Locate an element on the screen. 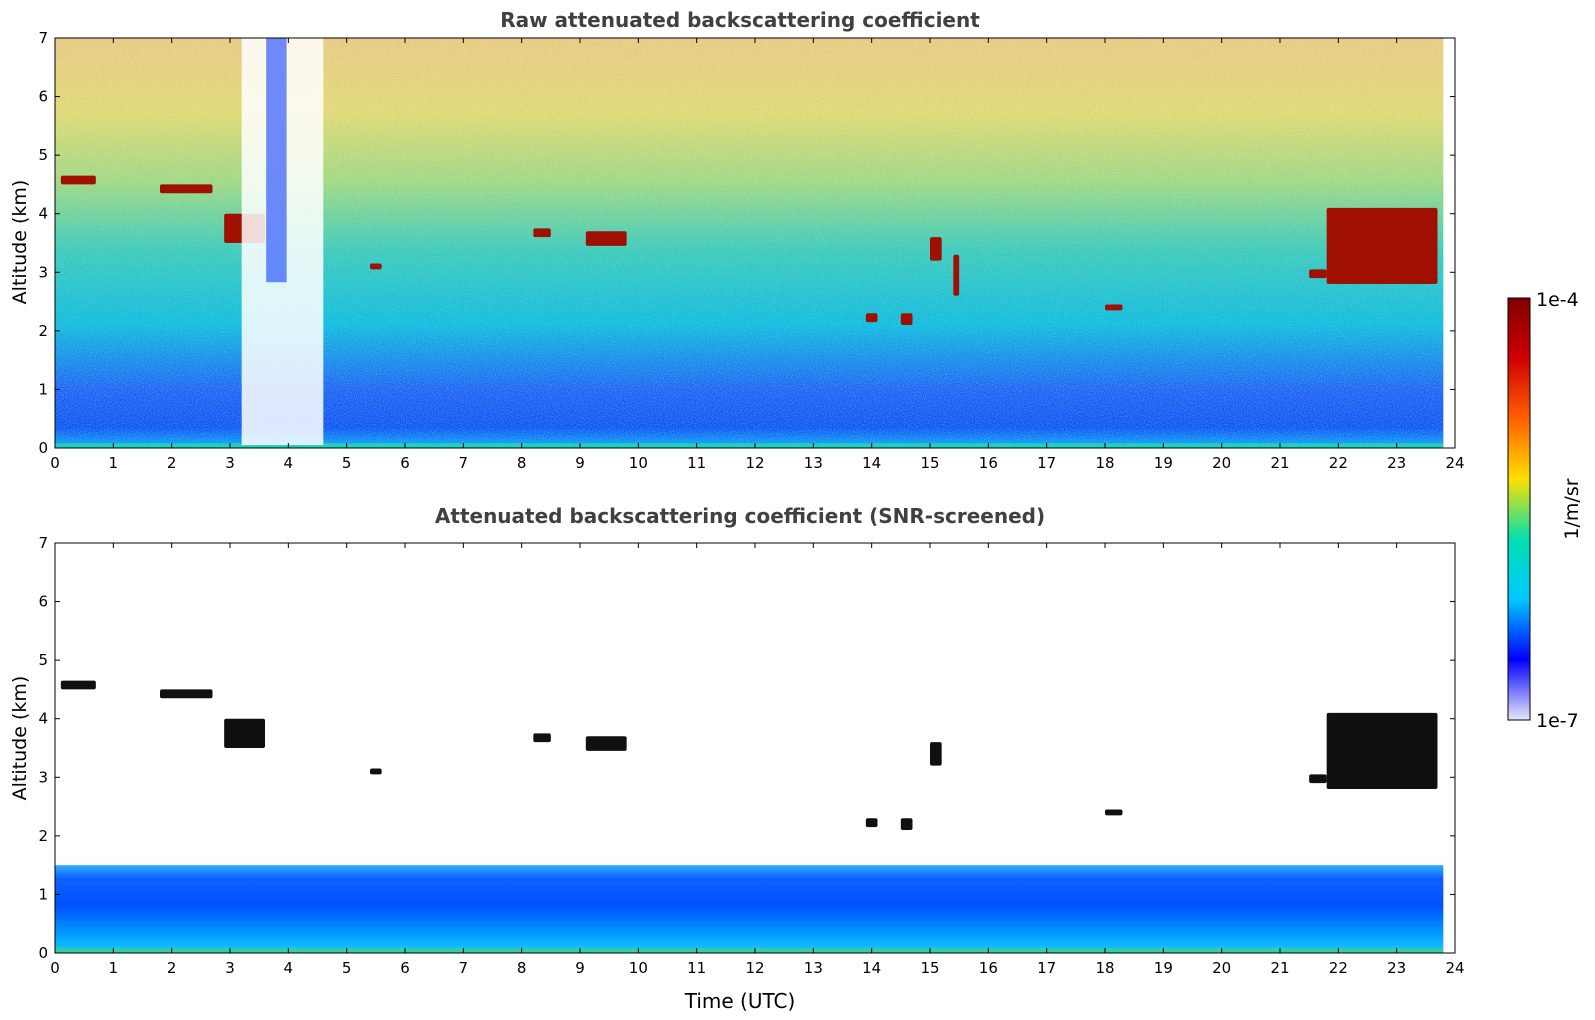  x-tick-label: 23 is located at coordinates (1396, 463).